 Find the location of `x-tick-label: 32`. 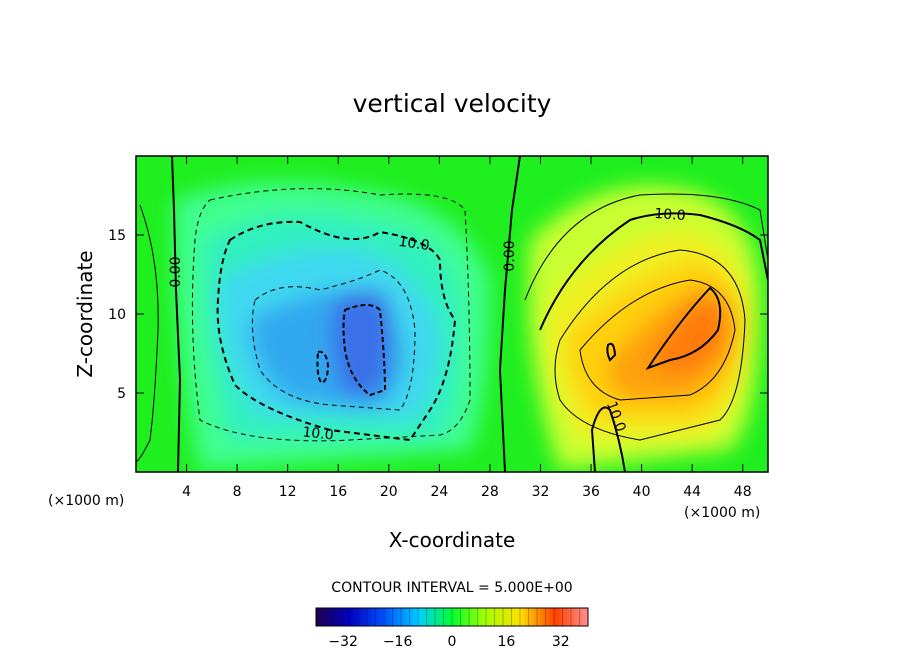

x-tick-label: 32 is located at coordinates (541, 492).